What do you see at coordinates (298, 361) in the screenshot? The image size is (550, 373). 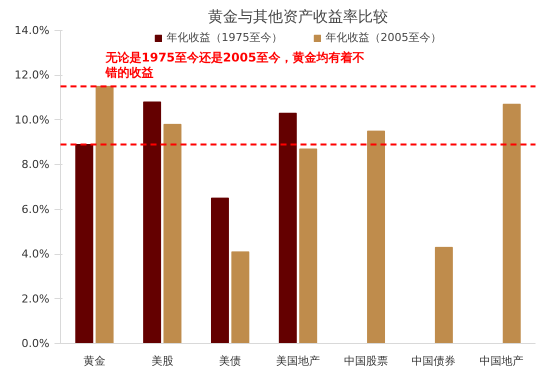 I see `x-tick-label: 美国地产` at bounding box center [298, 361].